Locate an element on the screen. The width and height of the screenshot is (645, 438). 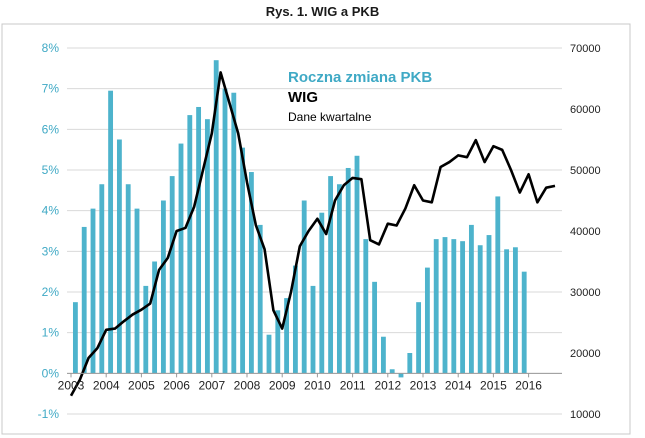
x-tick-label: 2010 is located at coordinates (317, 385).